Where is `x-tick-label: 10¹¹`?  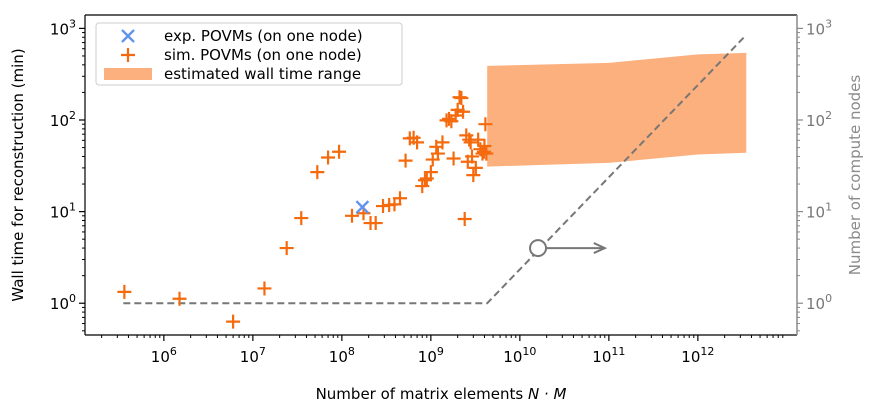
x-tick-label: 10¹¹ is located at coordinates (608, 355).